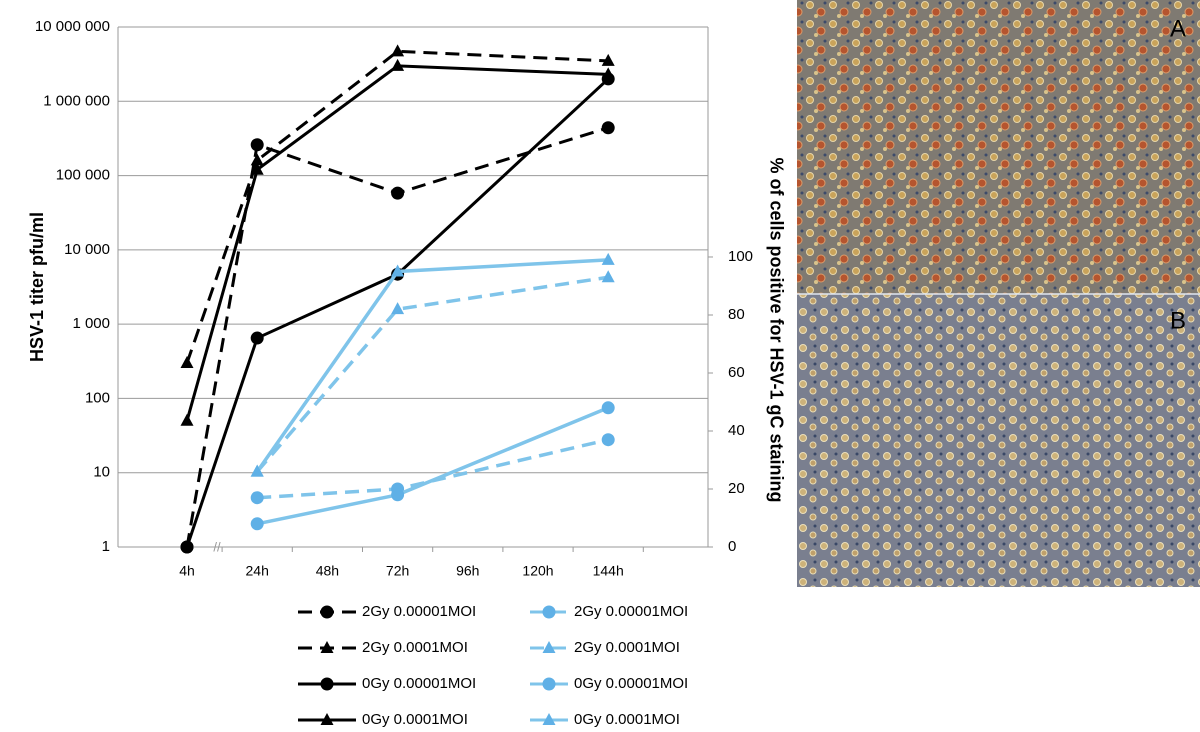 The height and width of the screenshot is (732, 1200). Describe the element at coordinates (72, 26) in the screenshot. I see `y-tick-label: 10 000 000` at that location.